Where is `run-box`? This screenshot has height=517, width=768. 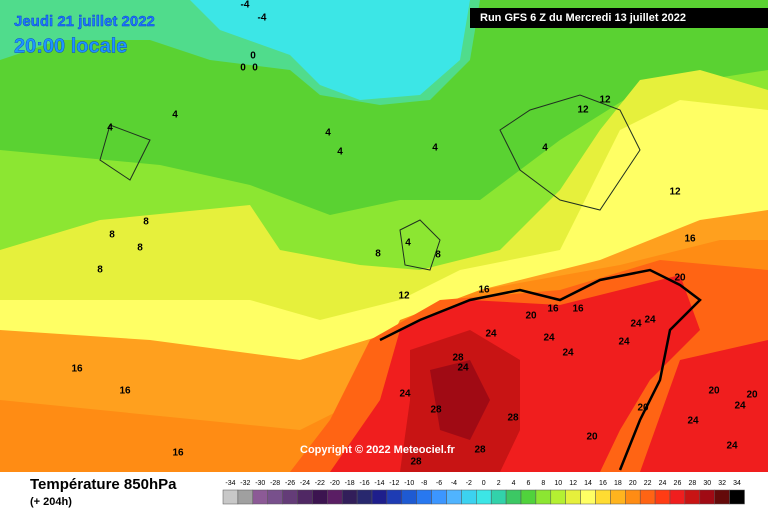
run-box is located at coordinates (619, 18).